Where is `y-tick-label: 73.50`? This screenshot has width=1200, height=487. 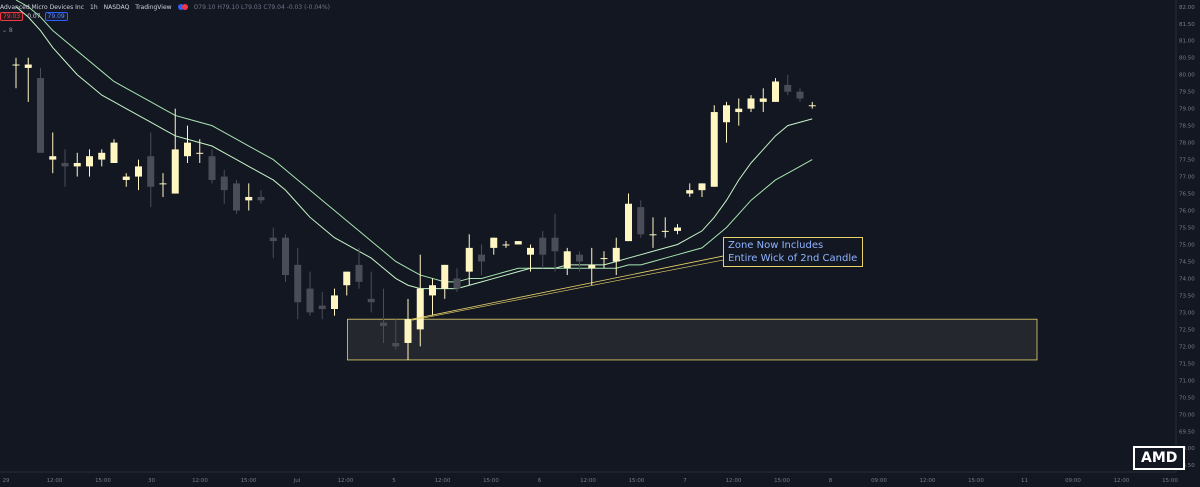
y-tick-label: 73.50 is located at coordinates (1187, 296).